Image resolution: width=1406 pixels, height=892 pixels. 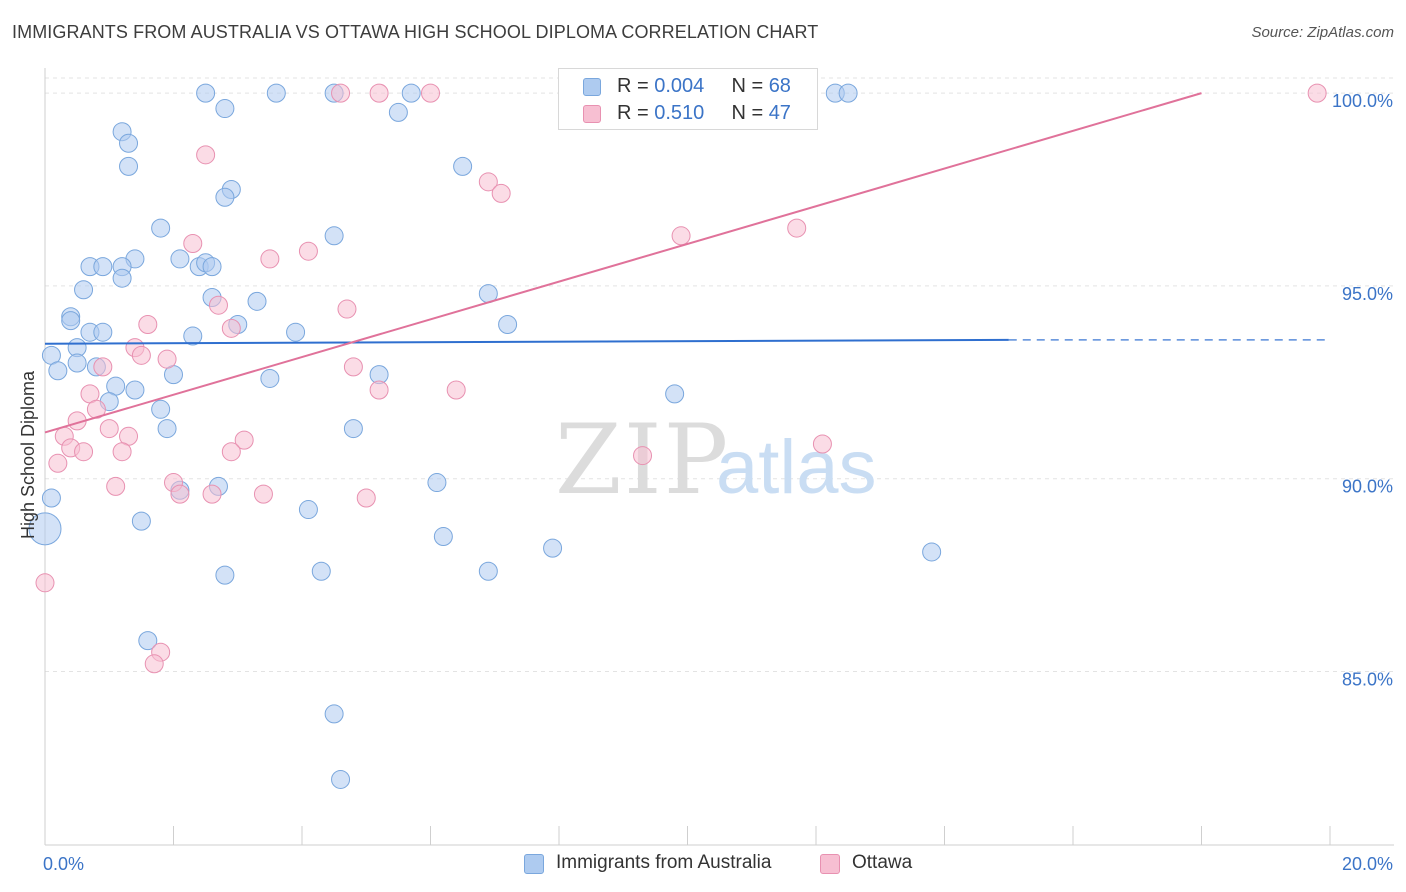 I want to click on x-tick-label: 20.0%, so click(x=1367, y=864).